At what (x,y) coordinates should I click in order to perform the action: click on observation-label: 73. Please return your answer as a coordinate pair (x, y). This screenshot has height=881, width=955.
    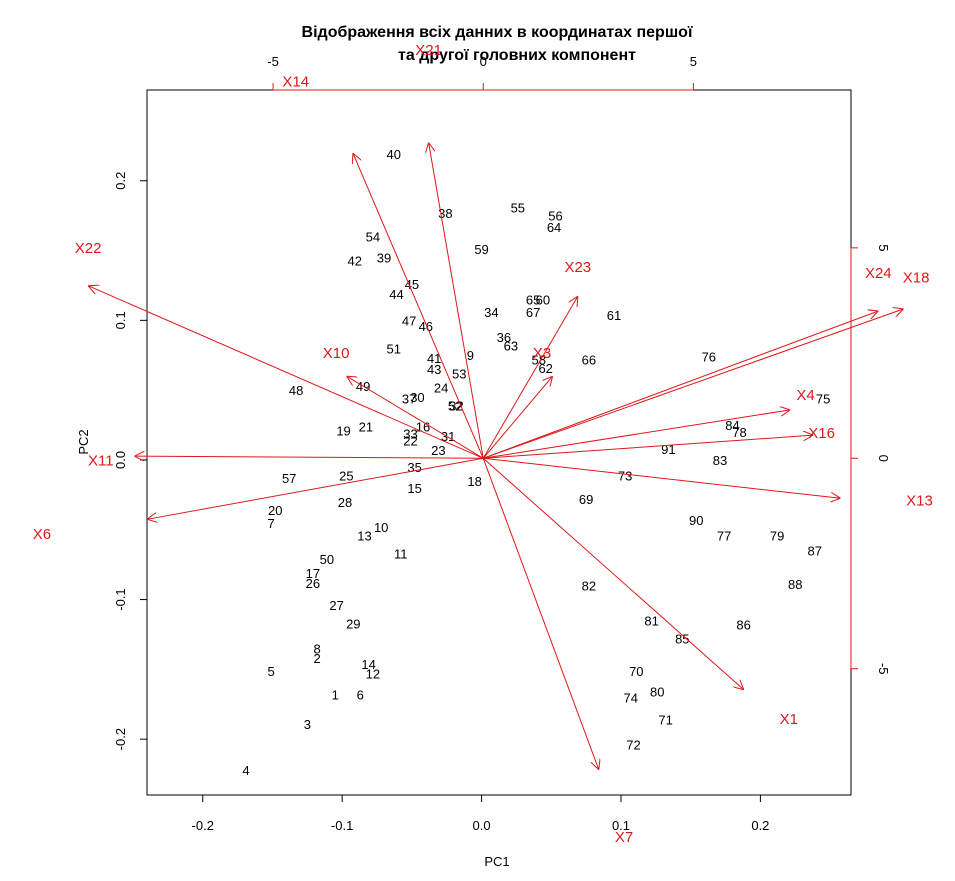
    Looking at the image, I should click on (625, 475).